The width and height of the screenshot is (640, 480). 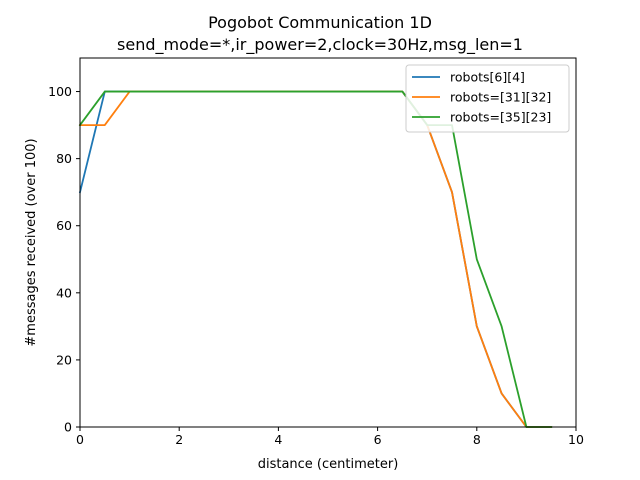 I want to click on chart-title: Pogobot Communication 1D, so click(x=320, y=22).